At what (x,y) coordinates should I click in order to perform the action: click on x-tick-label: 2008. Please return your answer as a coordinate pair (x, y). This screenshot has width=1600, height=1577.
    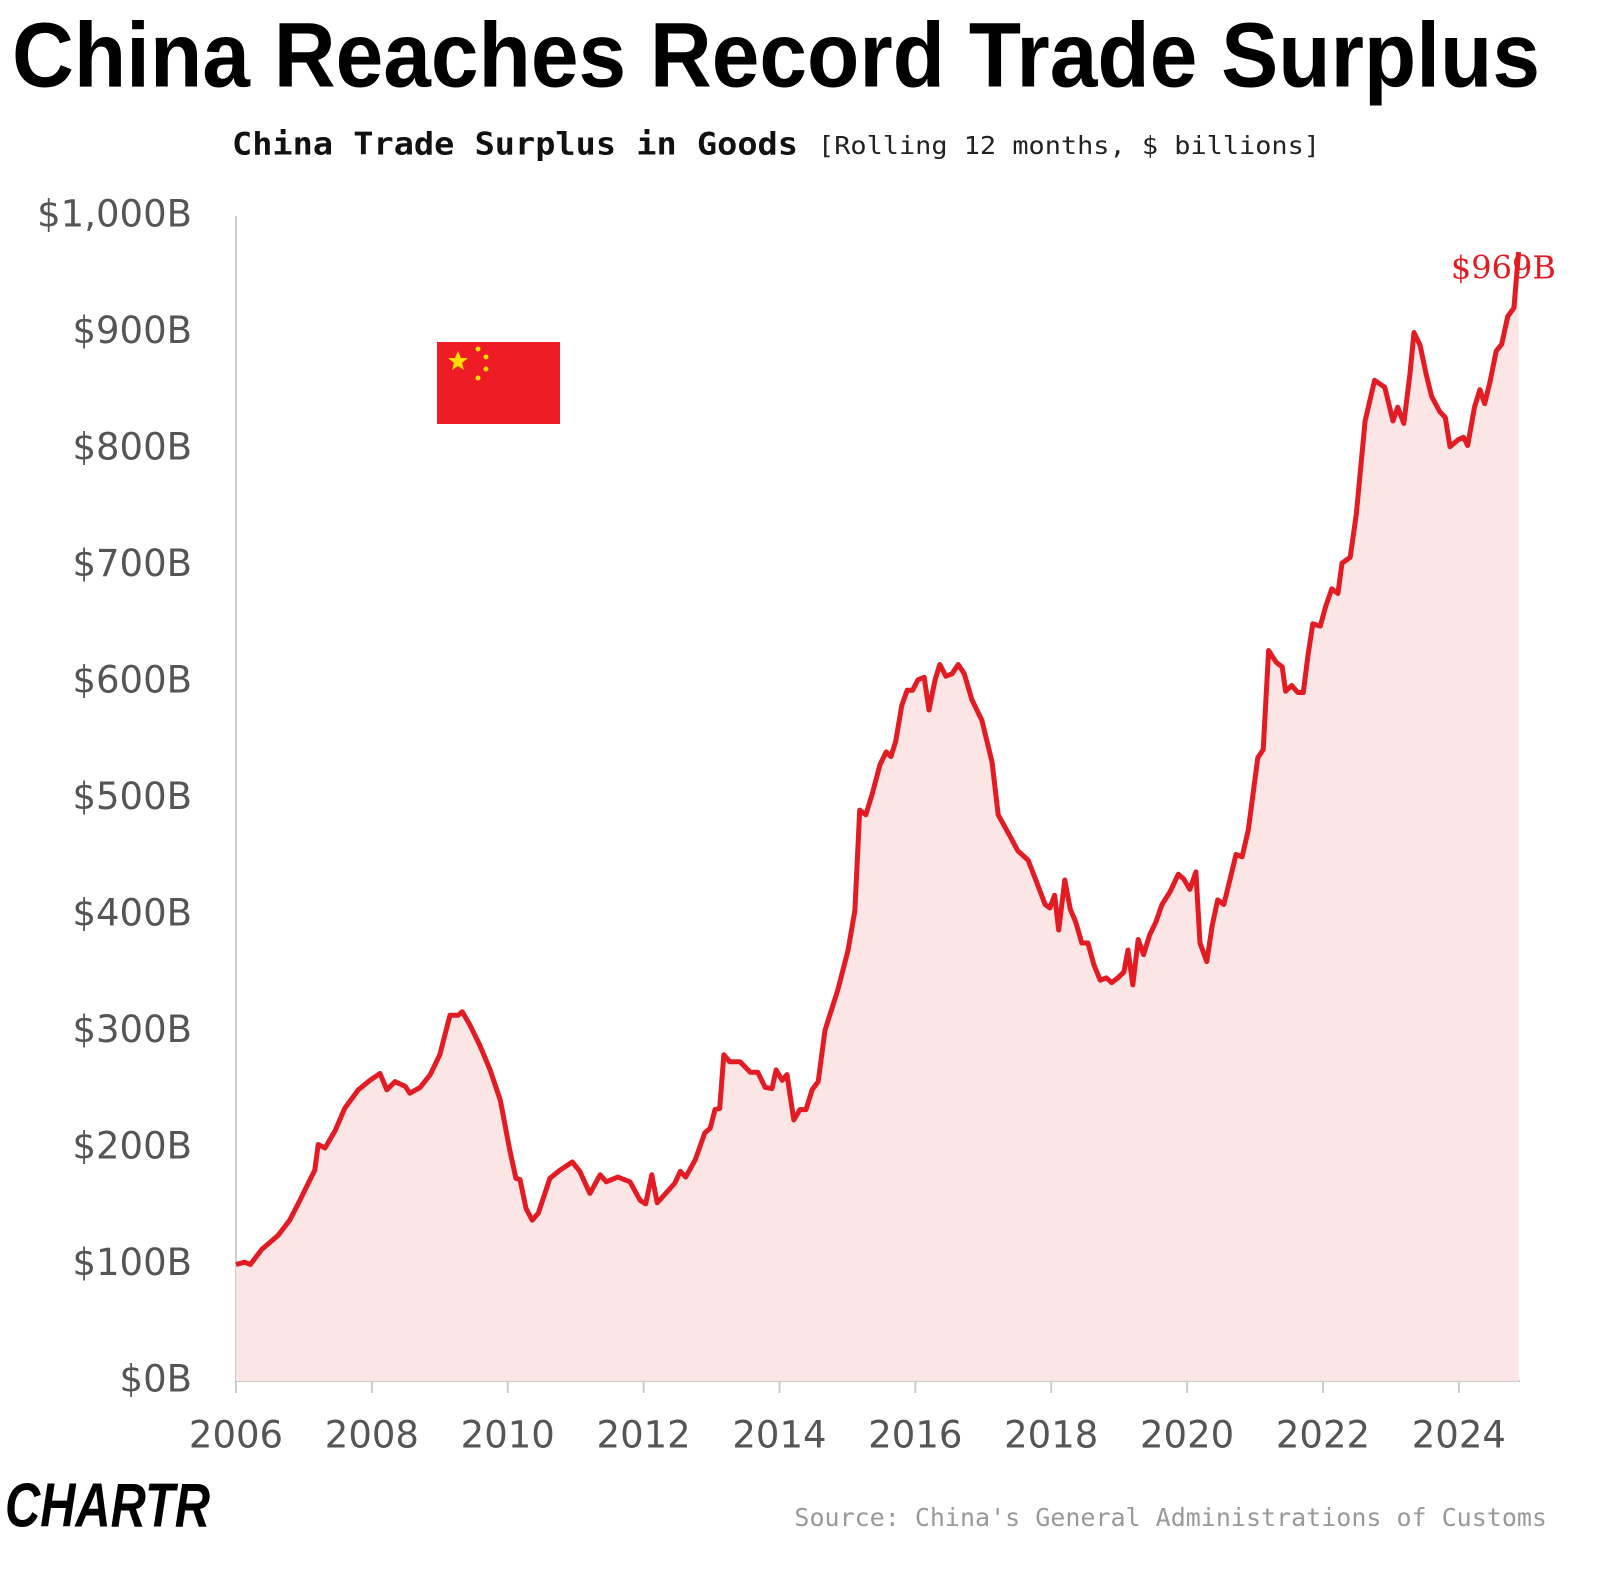
    Looking at the image, I should click on (372, 1435).